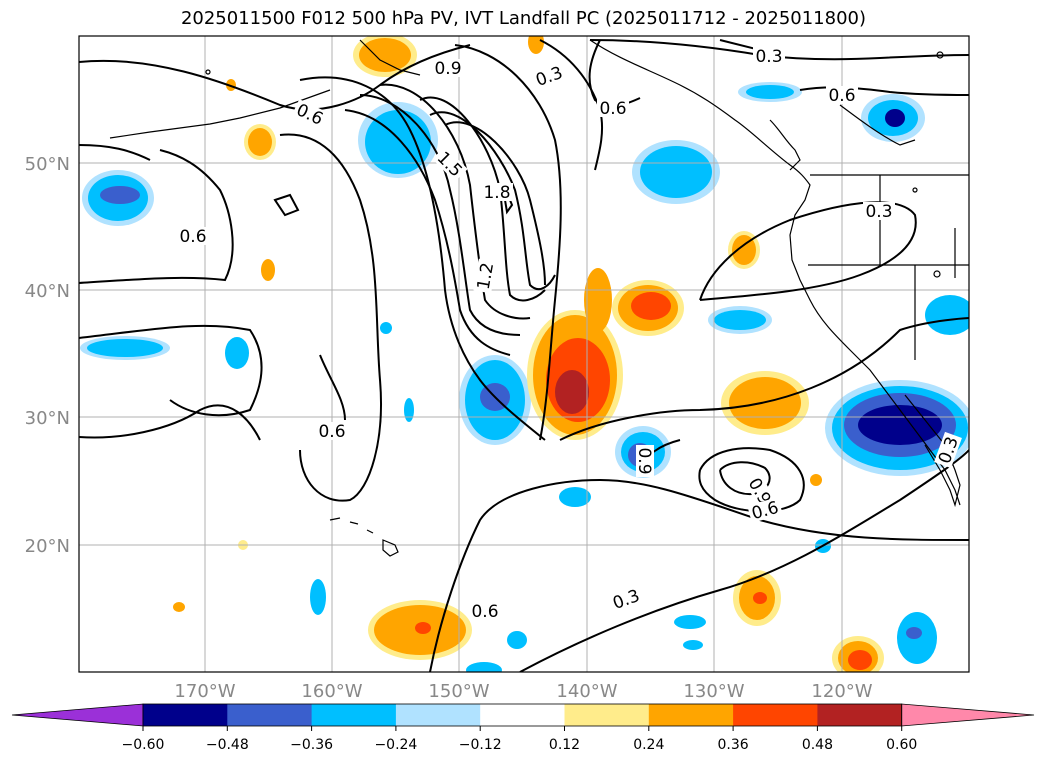 The image size is (1047, 765). What do you see at coordinates (47, 546) in the screenshot?
I see `lat-label: 20°N` at bounding box center [47, 546].